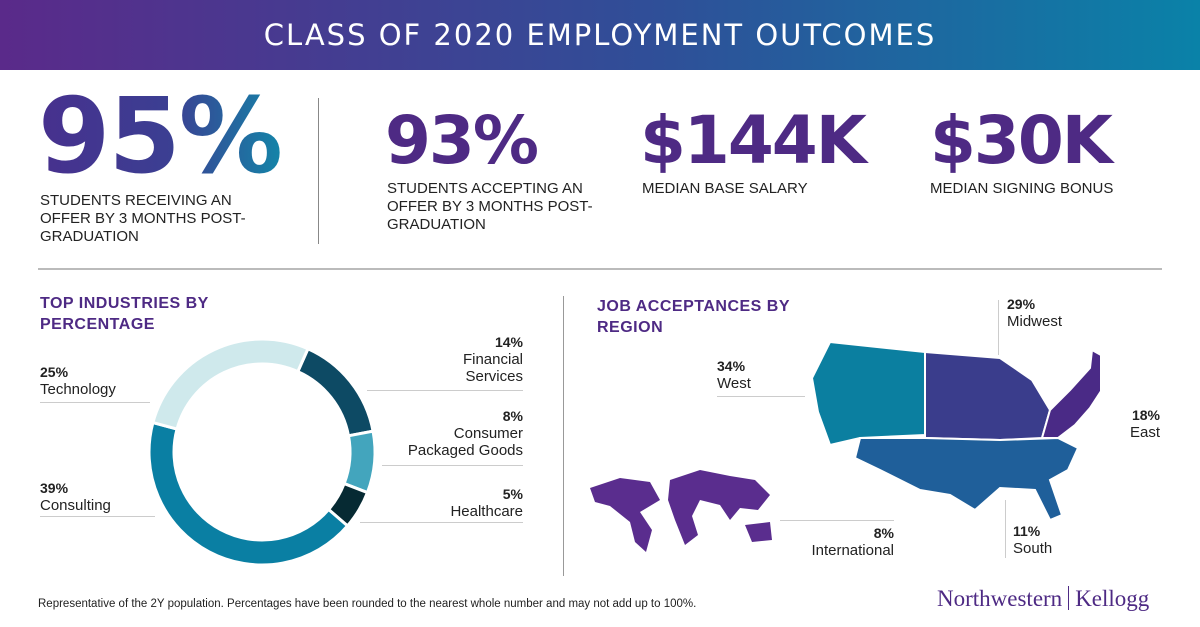  Describe the element at coordinates (75, 497) in the screenshot. I see `label-consulting: 39% Consulting` at that location.